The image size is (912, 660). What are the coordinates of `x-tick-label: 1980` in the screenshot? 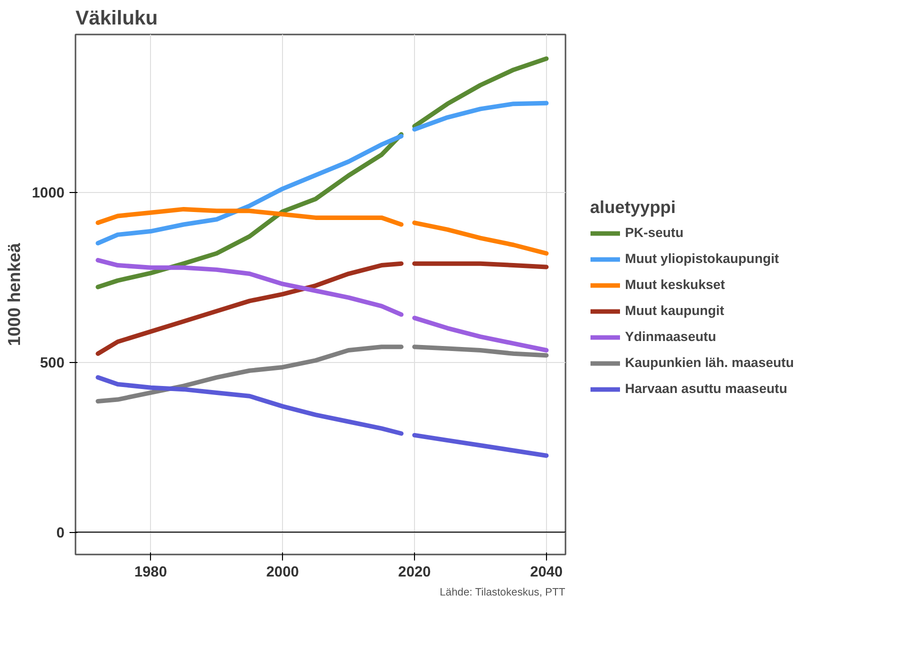 It's located at (150, 572).